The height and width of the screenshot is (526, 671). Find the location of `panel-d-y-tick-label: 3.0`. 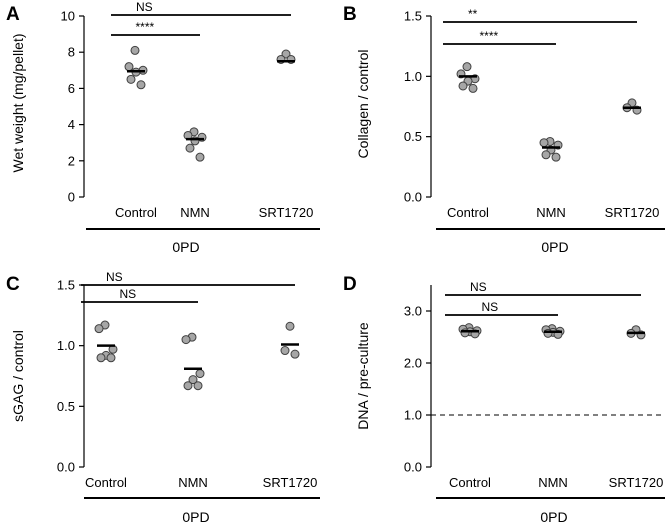

panel-d-y-tick-label: 3.0 is located at coordinates (413, 311).